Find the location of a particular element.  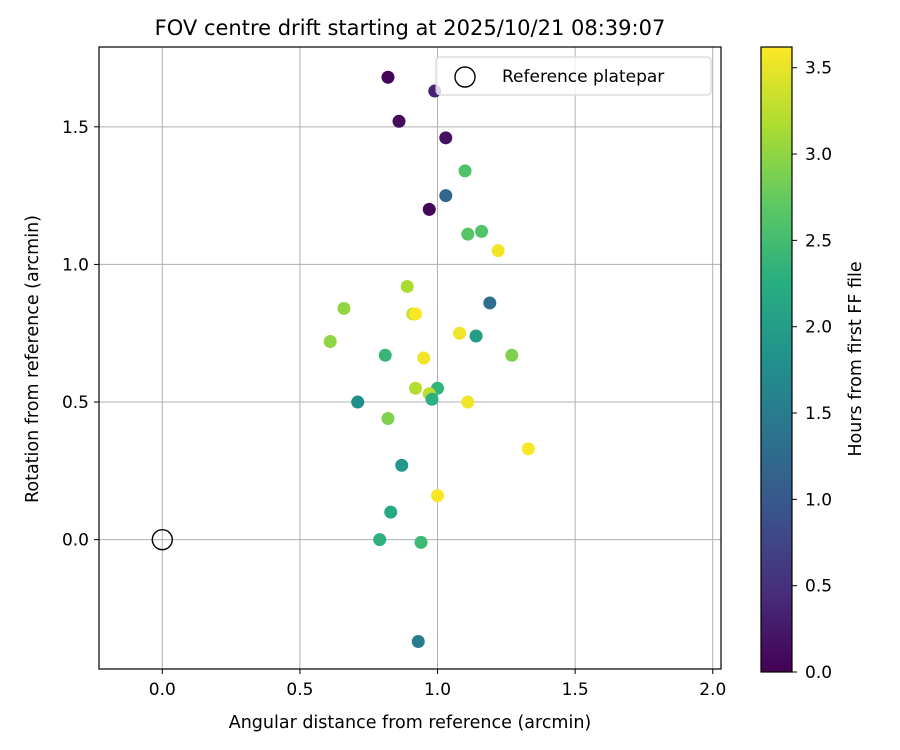

legend-box is located at coordinates (573, 76).